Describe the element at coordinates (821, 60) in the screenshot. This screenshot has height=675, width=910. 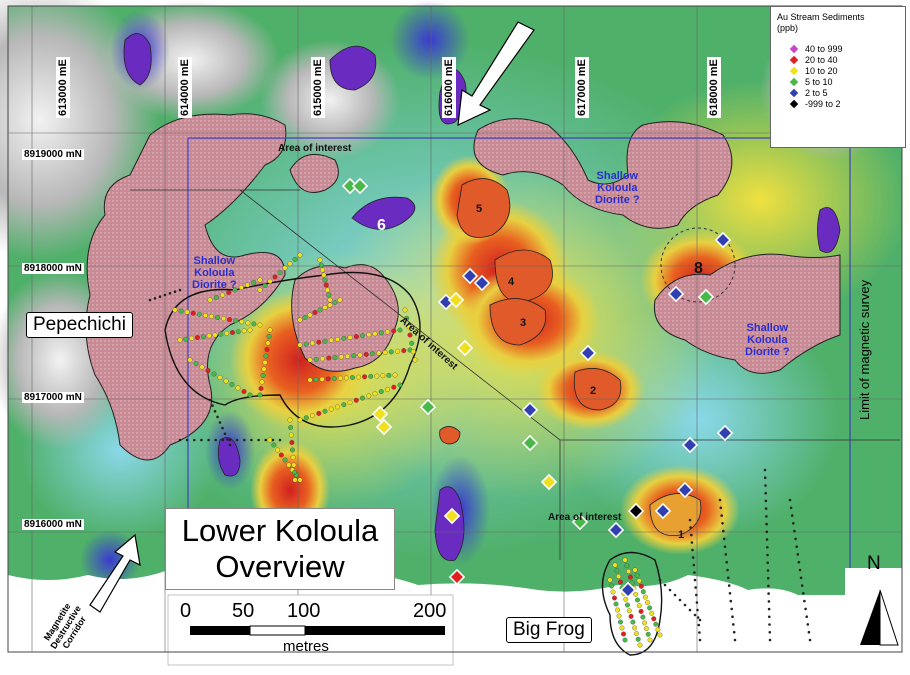
I see `legend-label: 20 to 40` at that location.